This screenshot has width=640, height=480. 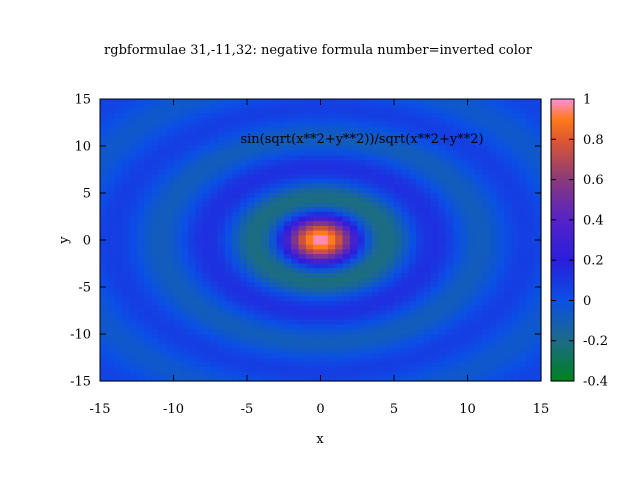 What do you see at coordinates (87, 194) in the screenshot?
I see `y-tick-label: 5` at bounding box center [87, 194].